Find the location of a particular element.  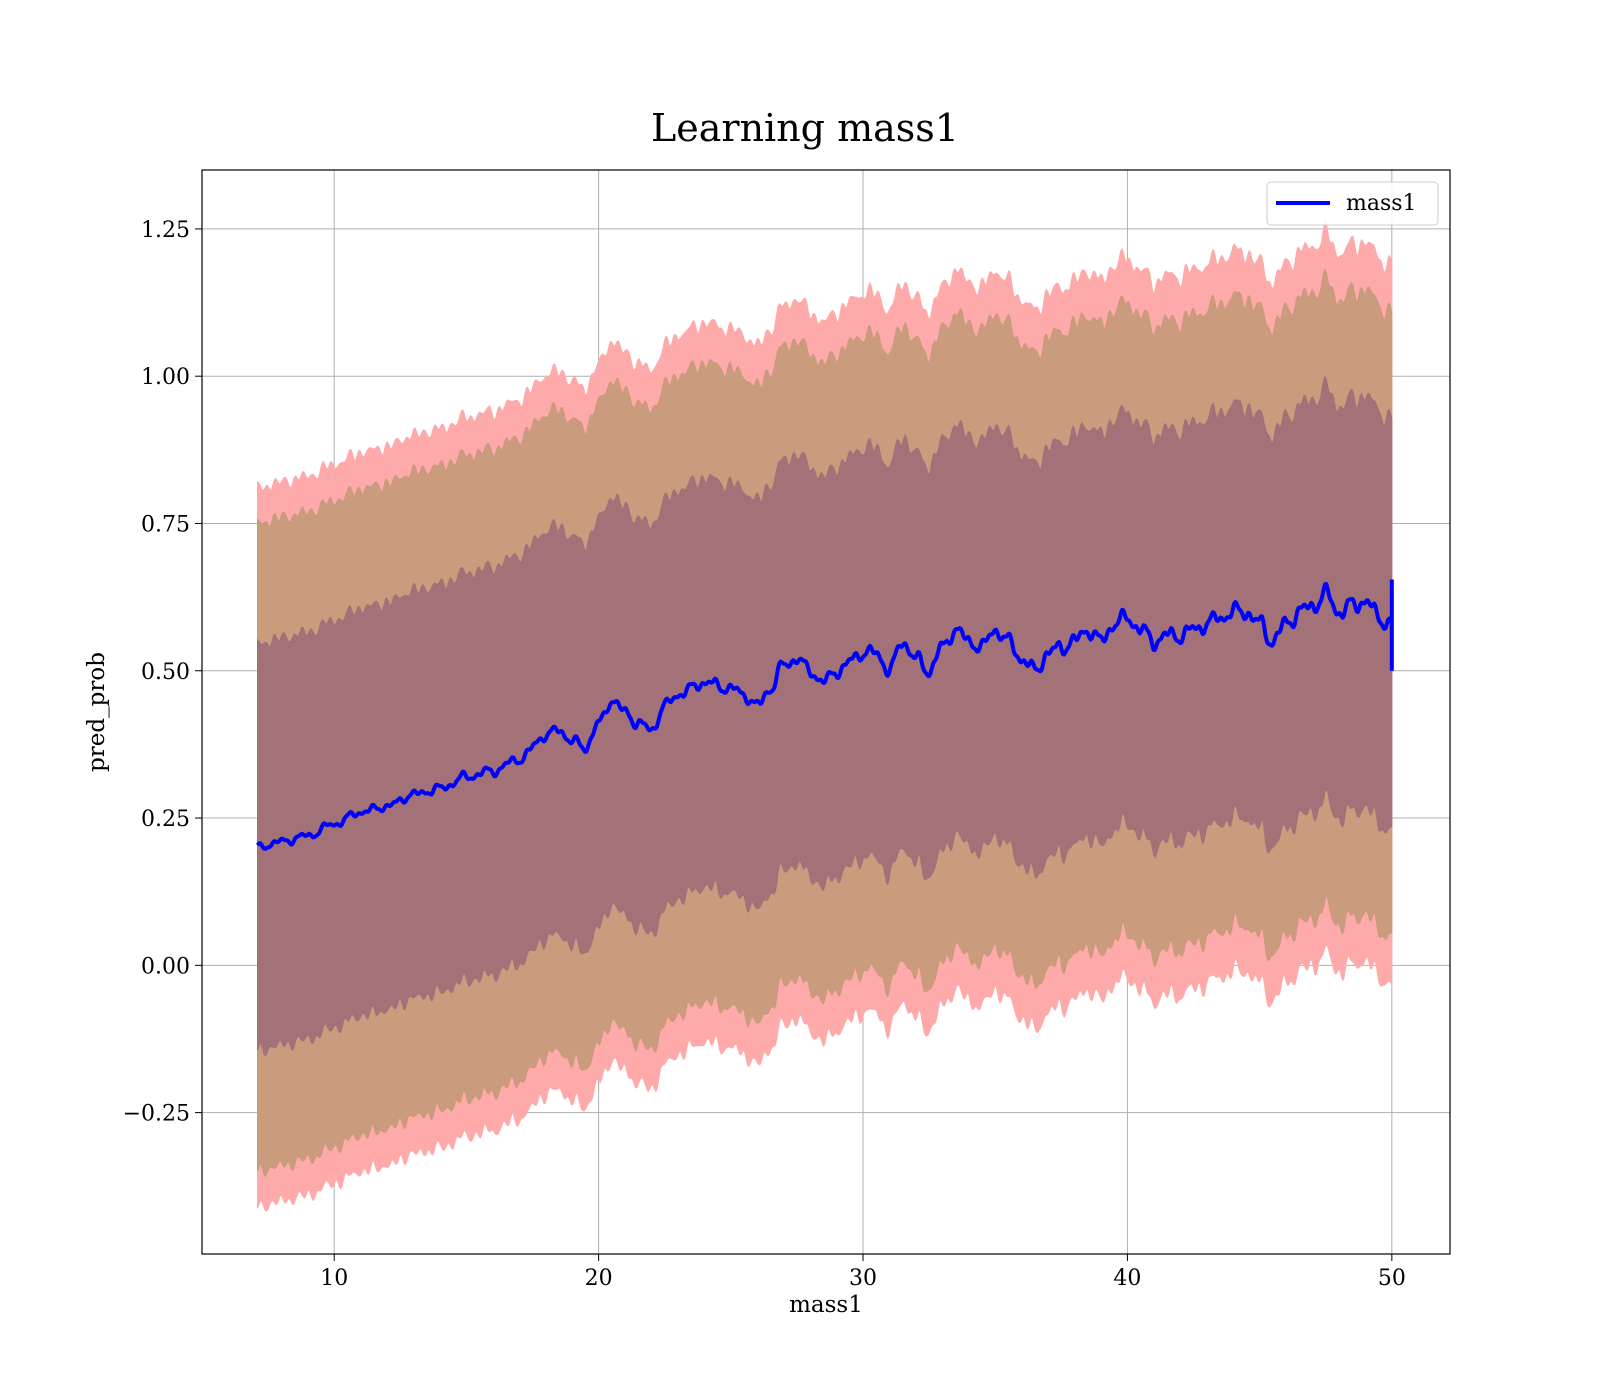

legend: mass1 is located at coordinates (1352, 203).